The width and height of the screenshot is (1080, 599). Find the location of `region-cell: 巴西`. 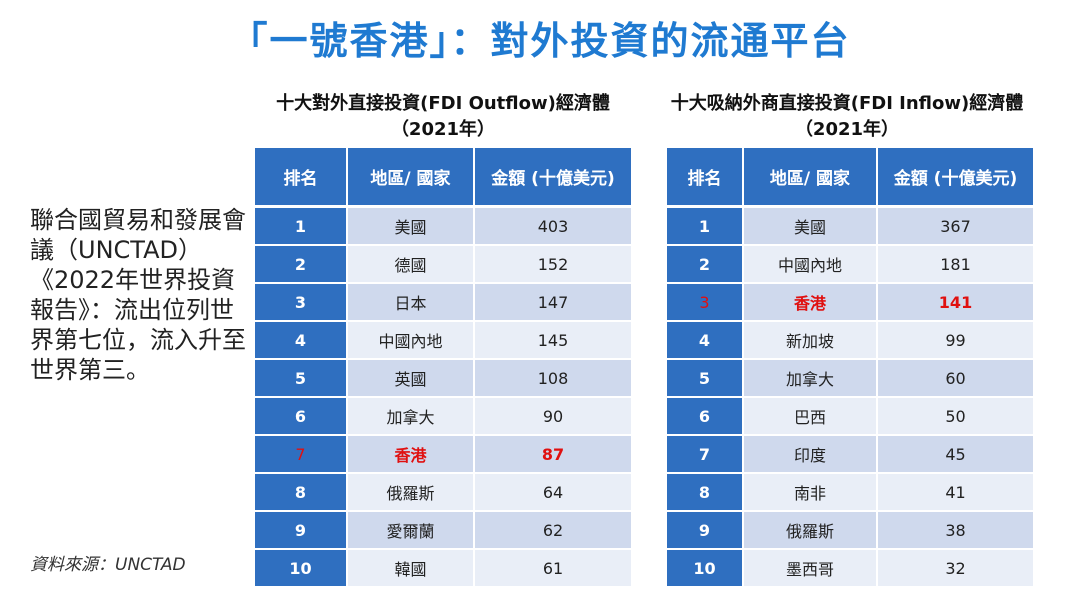

region-cell: 巴西 is located at coordinates (811, 417).